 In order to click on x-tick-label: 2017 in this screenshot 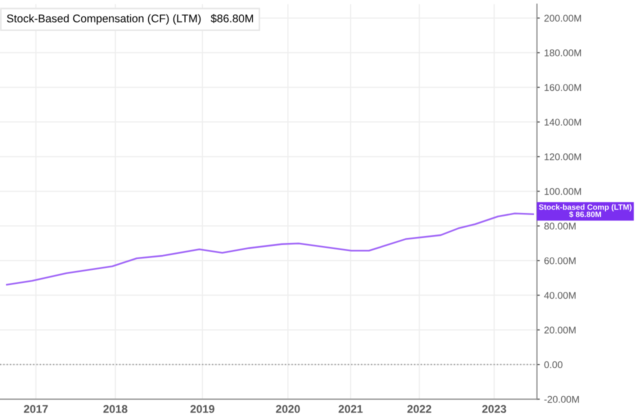, I will do `click(36, 409)`.